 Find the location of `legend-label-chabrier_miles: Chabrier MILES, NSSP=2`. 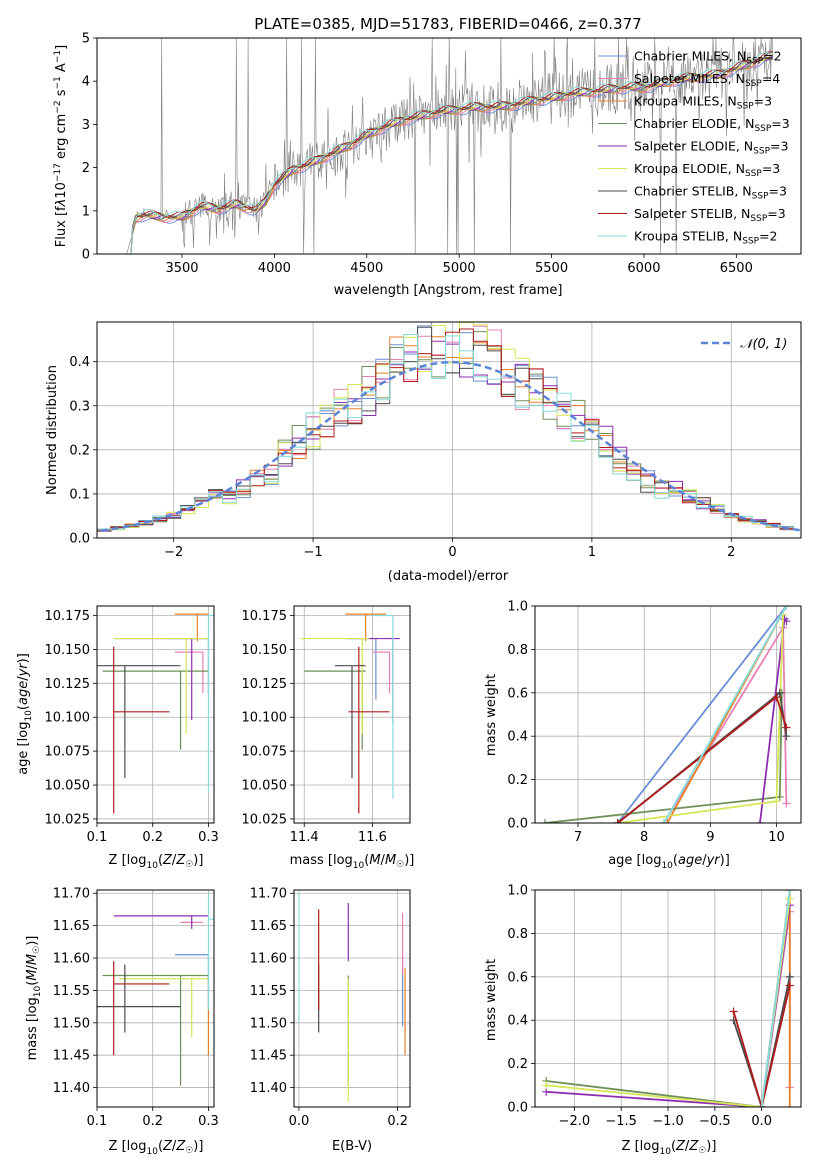

legend-label-chabrier_miles: Chabrier MILES, NSSP=2 is located at coordinates (708, 58).